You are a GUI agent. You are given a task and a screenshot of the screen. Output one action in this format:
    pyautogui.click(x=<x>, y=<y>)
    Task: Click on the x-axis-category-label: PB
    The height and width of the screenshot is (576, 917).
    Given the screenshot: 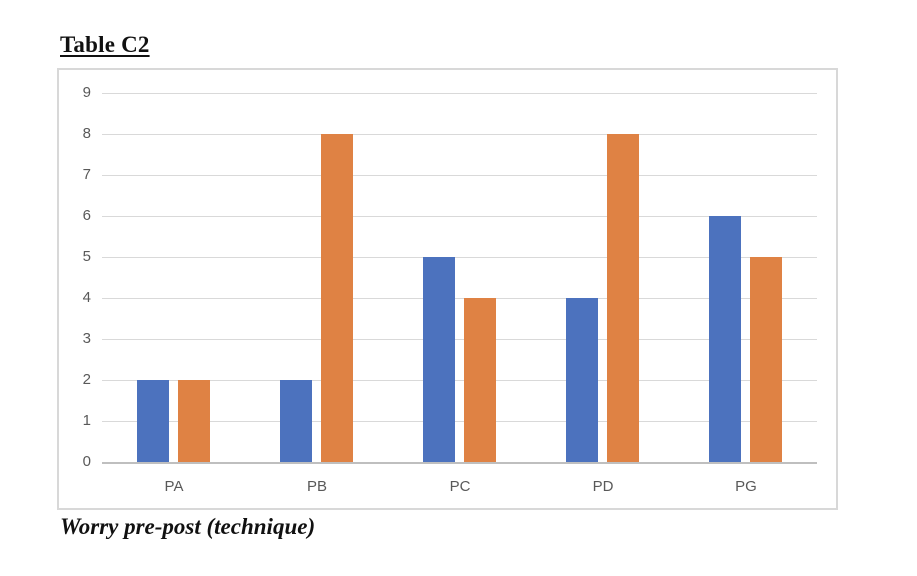 What is the action you would take?
    pyautogui.click(x=316, y=486)
    